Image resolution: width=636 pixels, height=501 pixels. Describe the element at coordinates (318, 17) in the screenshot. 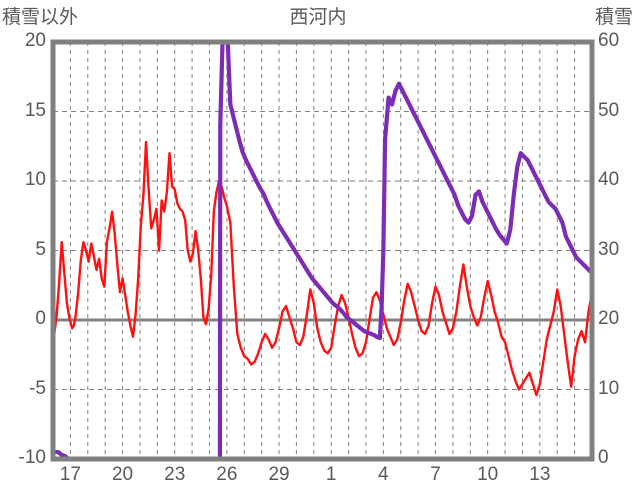

I see `chart-title: 西河内` at that location.